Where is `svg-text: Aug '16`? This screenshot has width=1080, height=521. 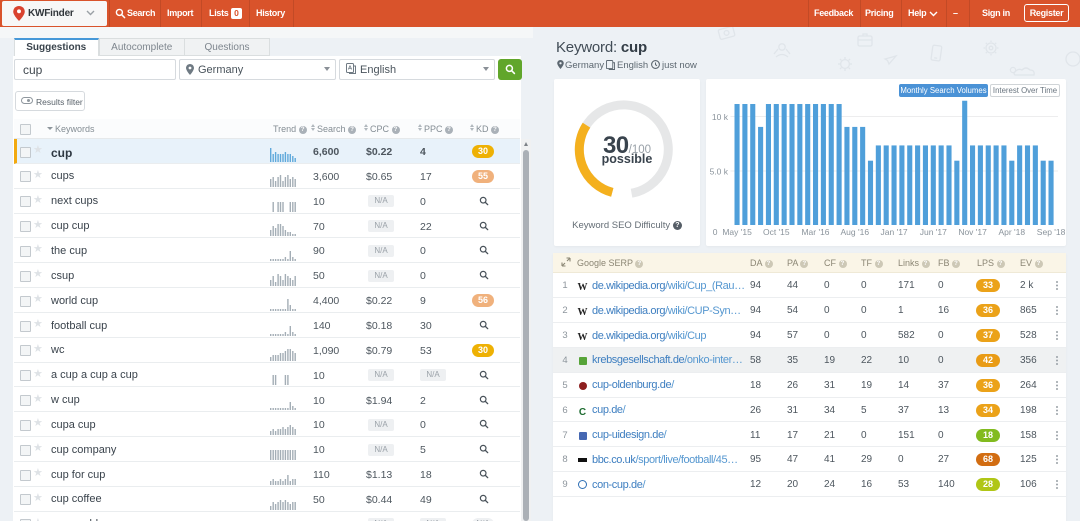 svg-text: Aug '16 is located at coordinates (855, 232).